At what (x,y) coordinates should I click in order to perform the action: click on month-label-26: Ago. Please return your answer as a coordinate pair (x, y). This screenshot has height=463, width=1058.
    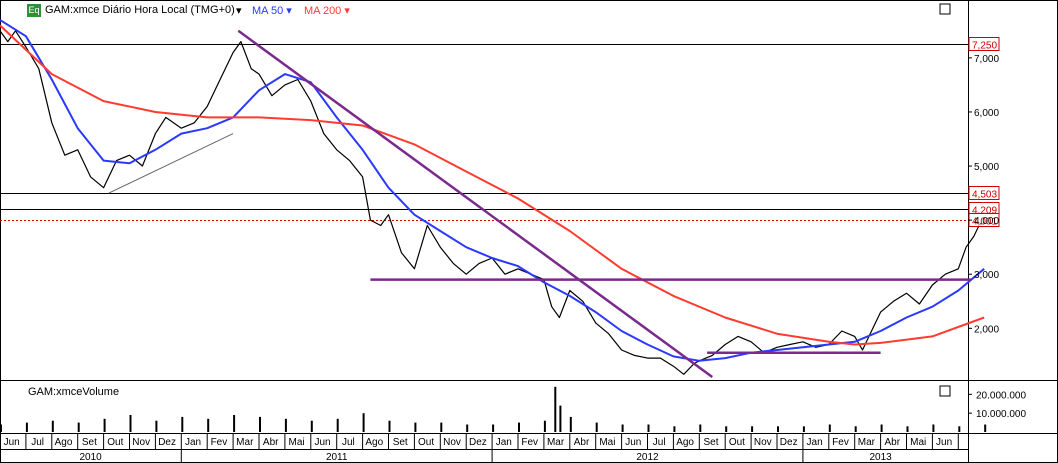
    Looking at the image, I should click on (685, 442).